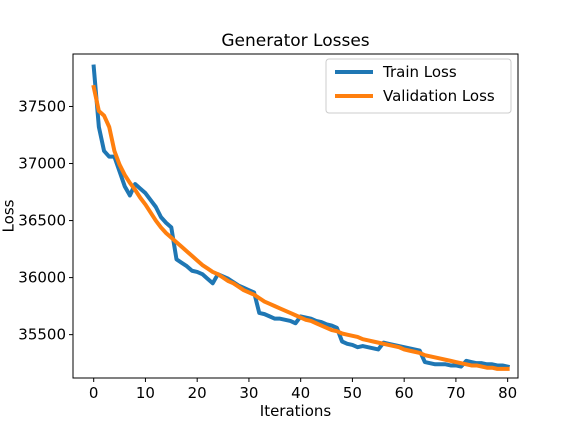  Describe the element at coordinates (439, 96) in the screenshot. I see `legend-label-validation-loss: Validation Loss` at that location.